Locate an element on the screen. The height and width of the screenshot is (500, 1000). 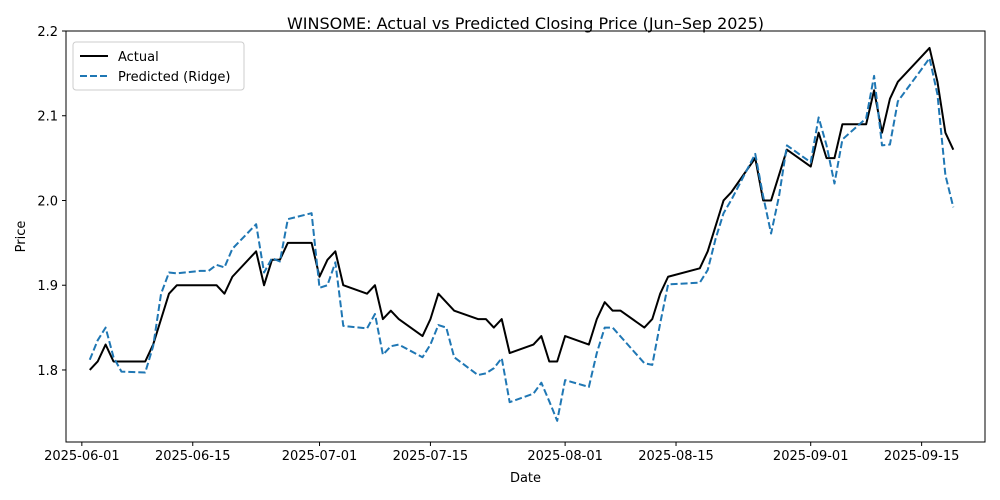
x-axis-label: Date is located at coordinates (525, 478).